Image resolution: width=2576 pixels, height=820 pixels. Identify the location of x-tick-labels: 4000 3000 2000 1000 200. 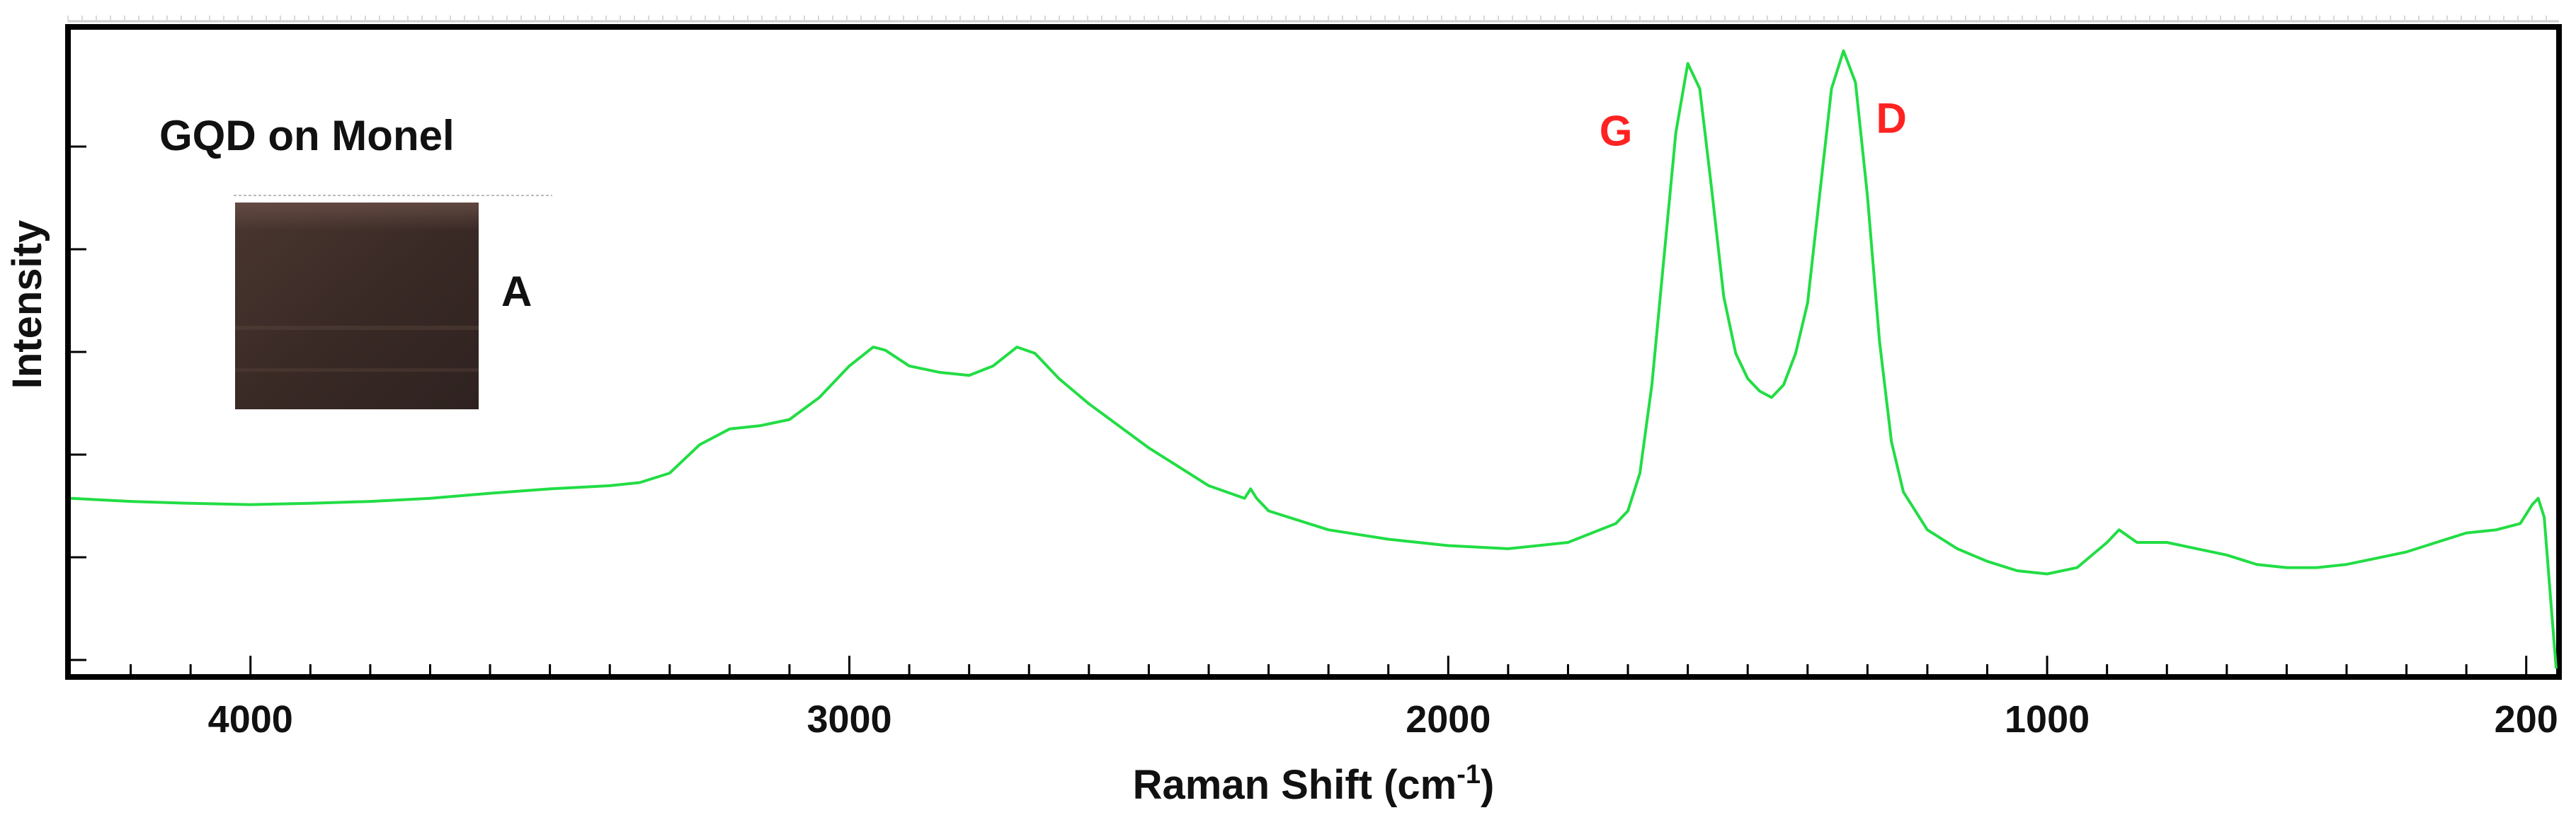
(1383, 719).